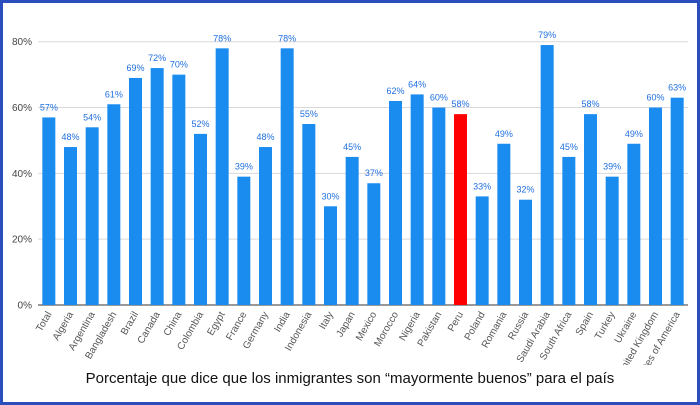 This screenshot has height=405, width=700. What do you see at coordinates (157, 58) in the screenshot?
I see `data-label: 72%` at bounding box center [157, 58].